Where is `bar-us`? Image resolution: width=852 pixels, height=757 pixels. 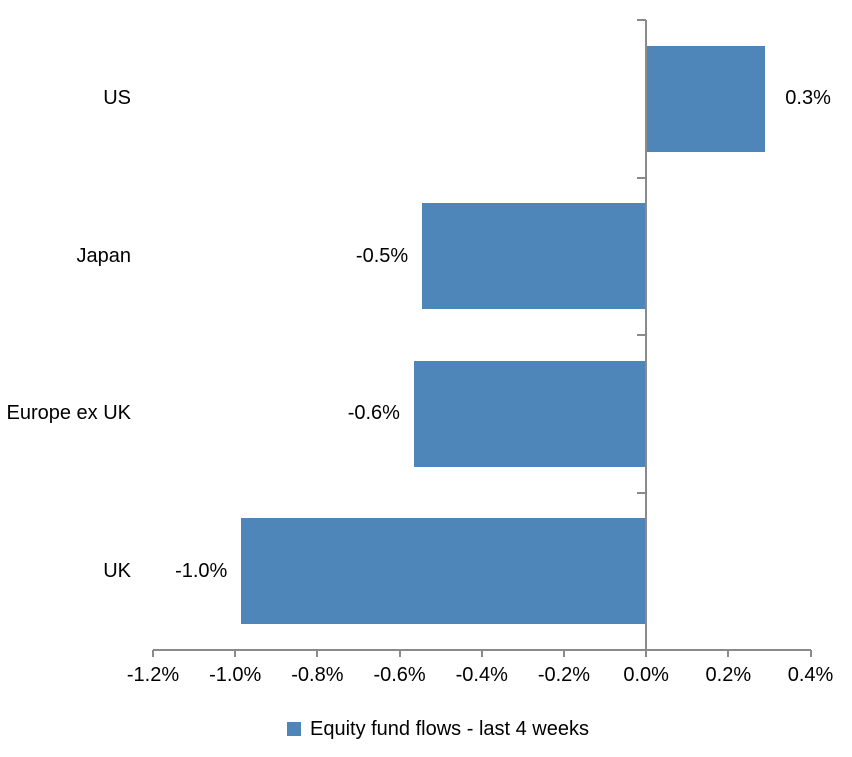
bar-us is located at coordinates (706, 98).